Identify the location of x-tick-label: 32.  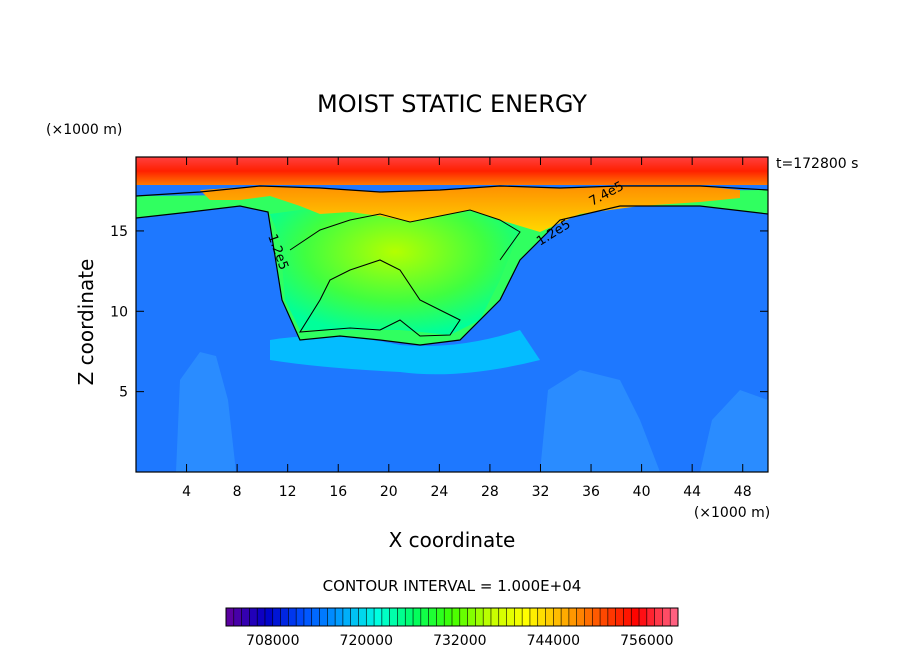
(541, 492).